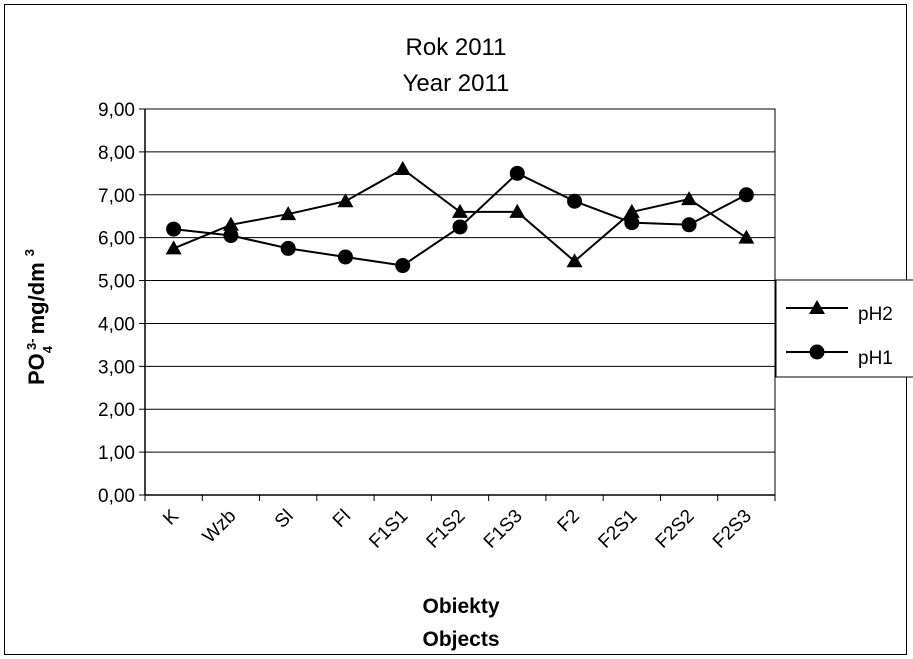 This screenshot has height=659, width=913. Describe the element at coordinates (875, 314) in the screenshot. I see `legend-label-pH2: pH2` at that location.